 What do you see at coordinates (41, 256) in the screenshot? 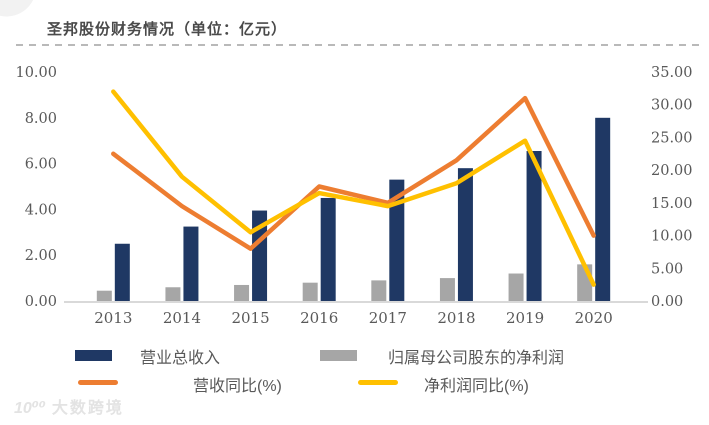
I see `left-axis-tick-label: 2.00` at bounding box center [41, 256].